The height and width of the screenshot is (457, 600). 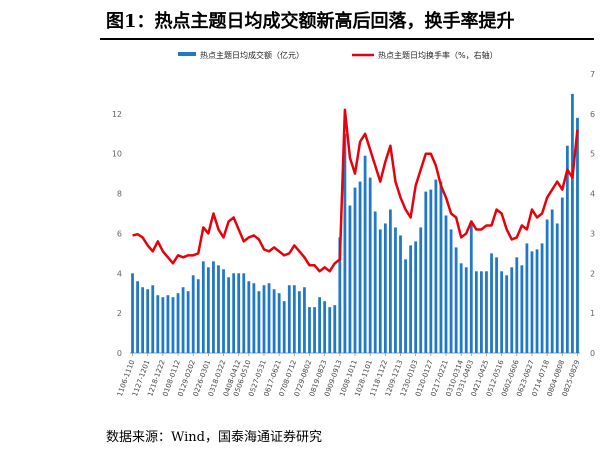 What do you see at coordinates (592, 313) in the screenshot?
I see `right-tick-label-1: 1` at bounding box center [592, 313].